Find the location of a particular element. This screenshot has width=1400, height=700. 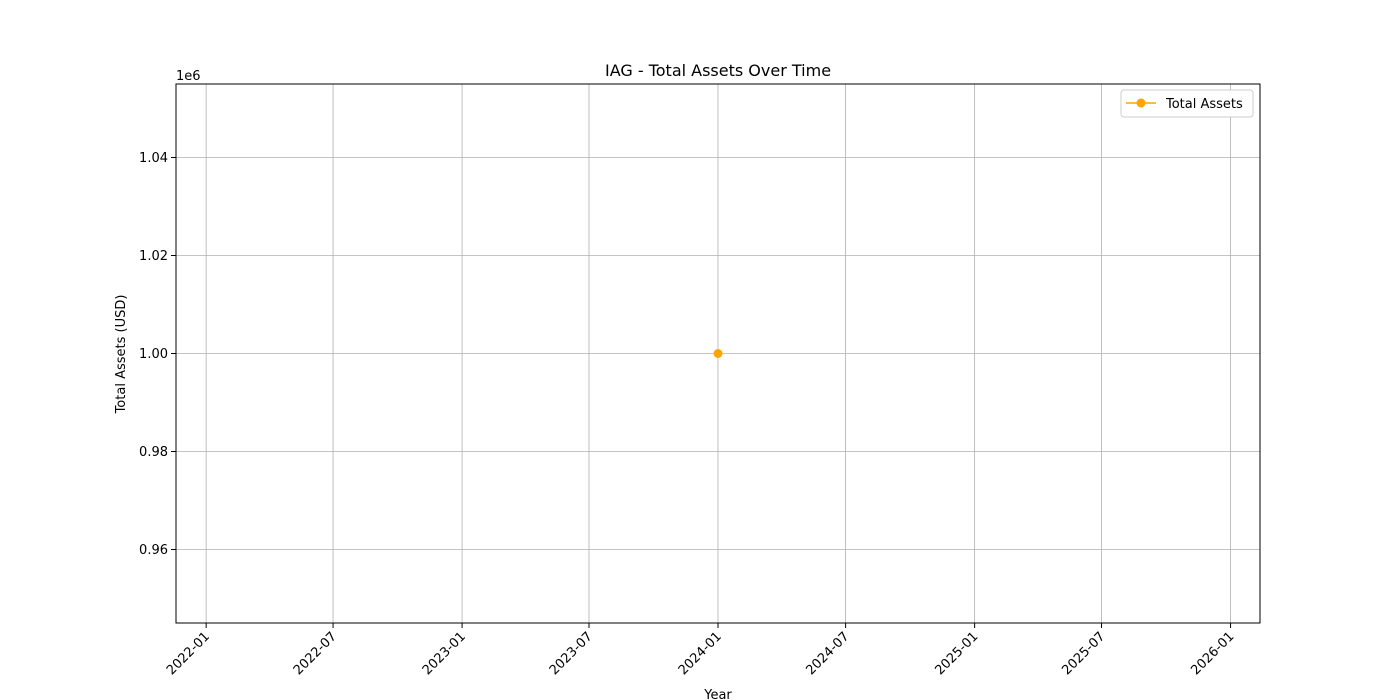

x-tick-label: 2023-07 is located at coordinates (571, 653).